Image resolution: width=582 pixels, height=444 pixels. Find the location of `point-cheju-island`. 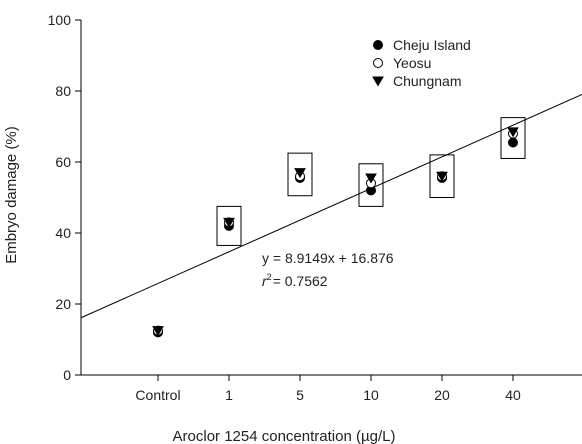

point-cheju-island is located at coordinates (513, 142).